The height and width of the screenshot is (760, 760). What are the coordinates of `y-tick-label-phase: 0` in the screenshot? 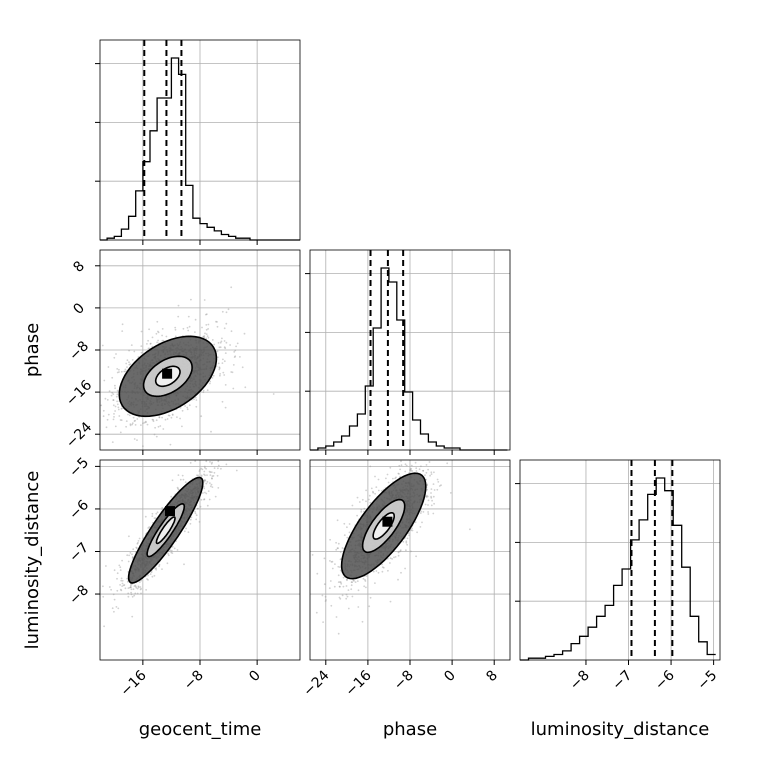 It's located at (79, 309).